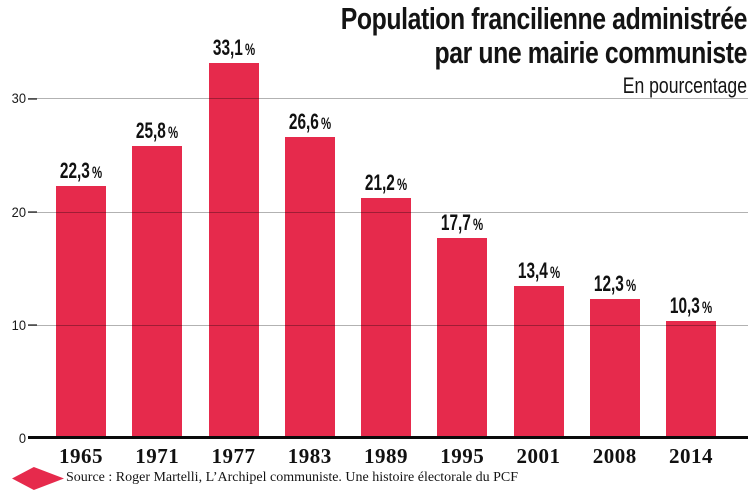 The width and height of the screenshot is (750, 500). What do you see at coordinates (233, 456) in the screenshot?
I see `x-tick-label: 1977` at bounding box center [233, 456].